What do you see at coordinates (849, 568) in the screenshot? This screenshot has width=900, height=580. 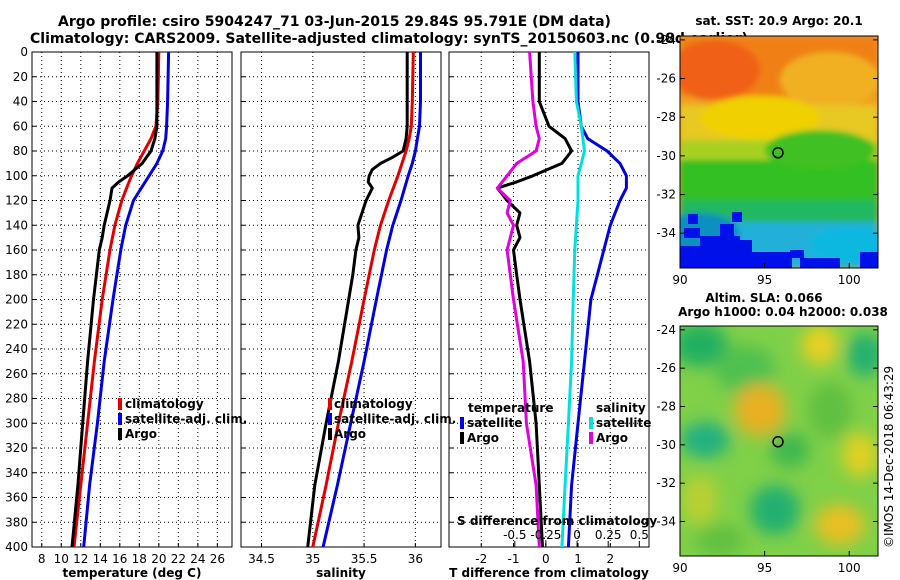 I see `sla-map-xtick-label: 100` at bounding box center [849, 568].